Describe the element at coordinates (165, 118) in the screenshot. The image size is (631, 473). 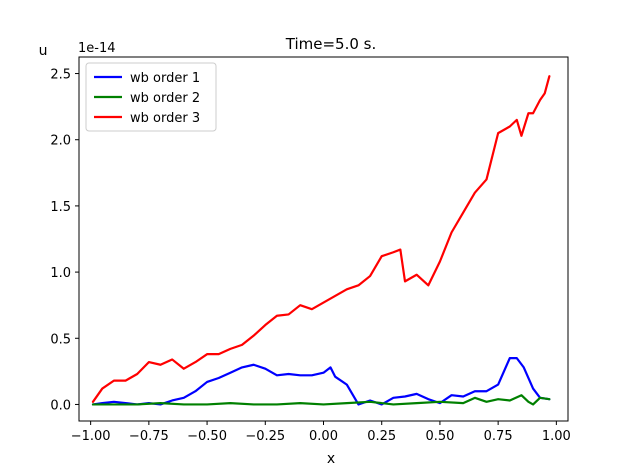
I see `legend-entry: wb order 3` at that location.